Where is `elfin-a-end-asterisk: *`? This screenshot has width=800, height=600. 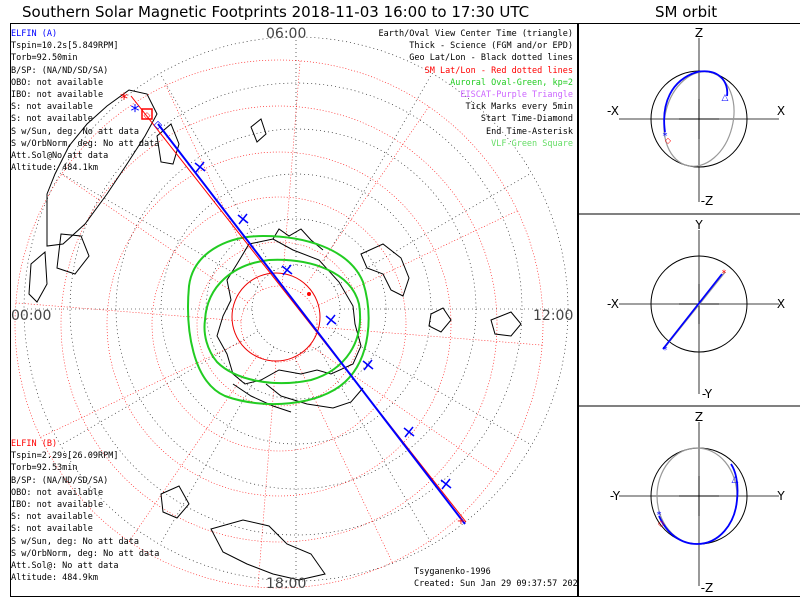 elfin-a-end-asterisk: * is located at coordinates (135, 111).